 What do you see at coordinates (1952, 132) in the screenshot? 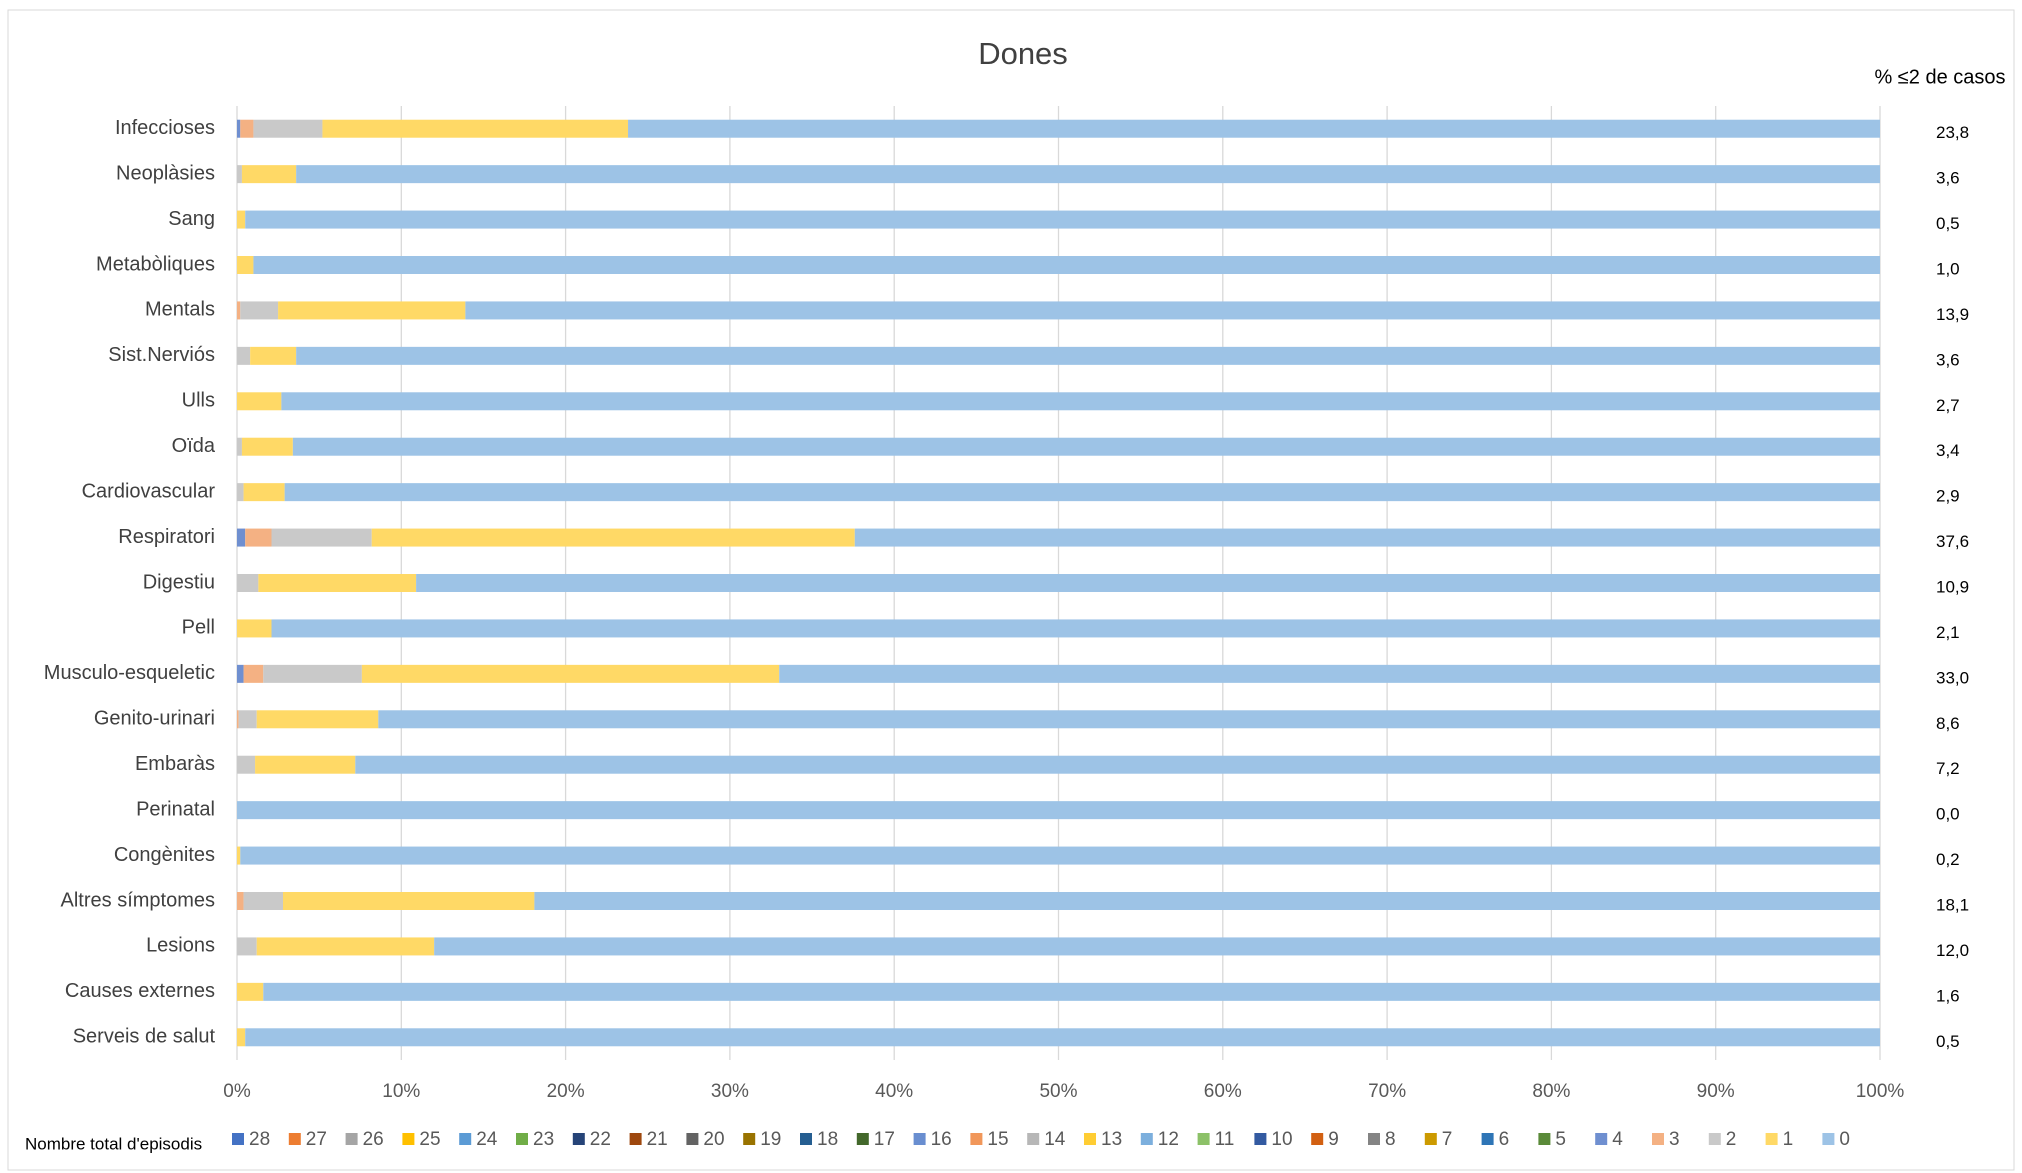
I see `right-value: 23,8` at bounding box center [1952, 132].